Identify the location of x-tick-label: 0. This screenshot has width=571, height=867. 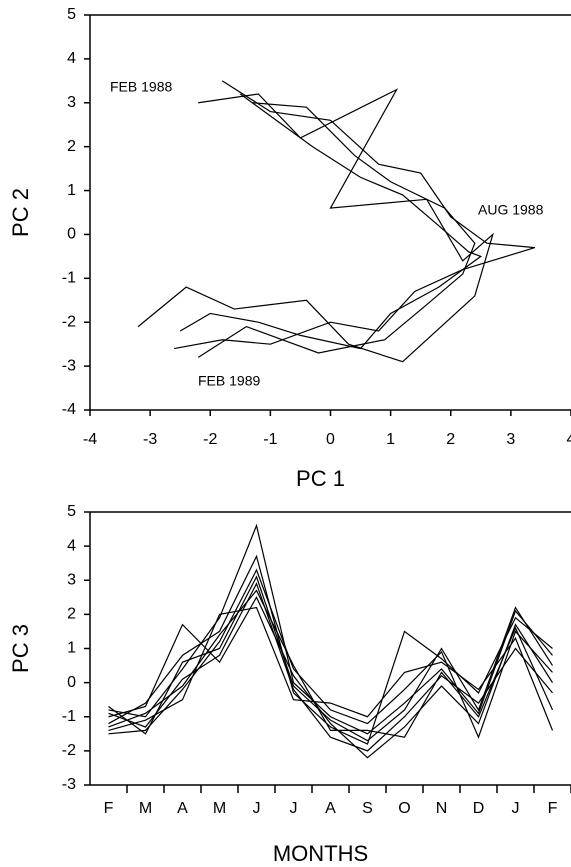
(330, 439).